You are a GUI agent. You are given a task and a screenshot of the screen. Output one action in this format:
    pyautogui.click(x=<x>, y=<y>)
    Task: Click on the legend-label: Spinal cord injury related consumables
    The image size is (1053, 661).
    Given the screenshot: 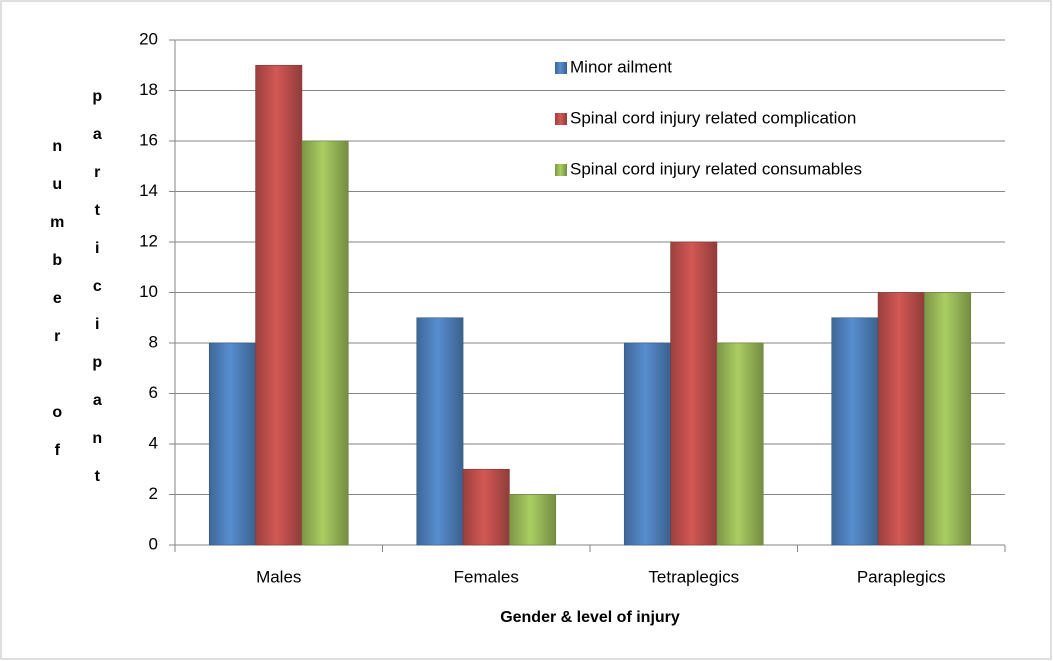 What is the action you would take?
    pyautogui.click(x=716, y=168)
    